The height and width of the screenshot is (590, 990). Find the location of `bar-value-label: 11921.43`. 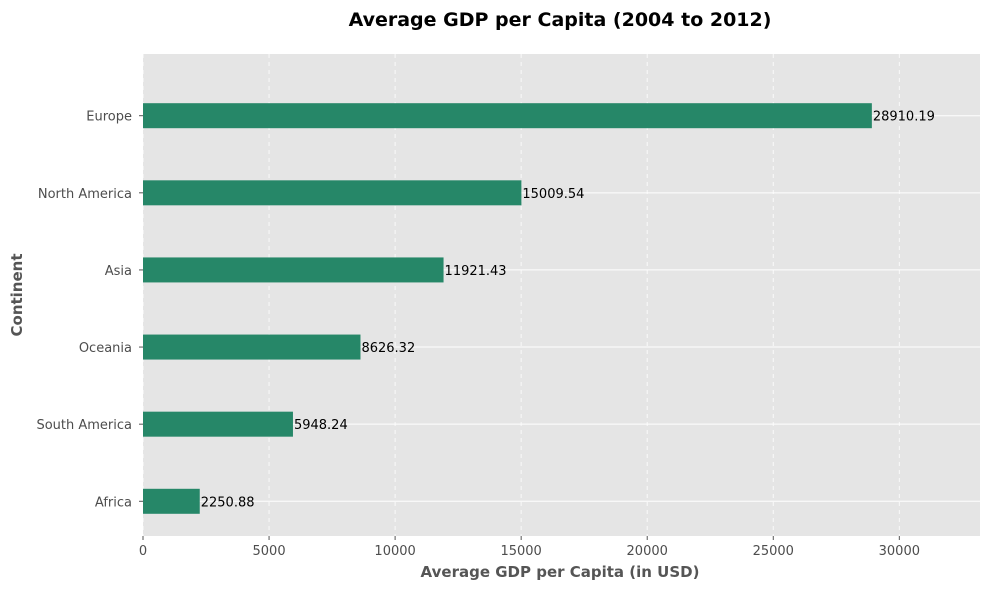

bar-value-label: 11921.43 is located at coordinates (476, 271).